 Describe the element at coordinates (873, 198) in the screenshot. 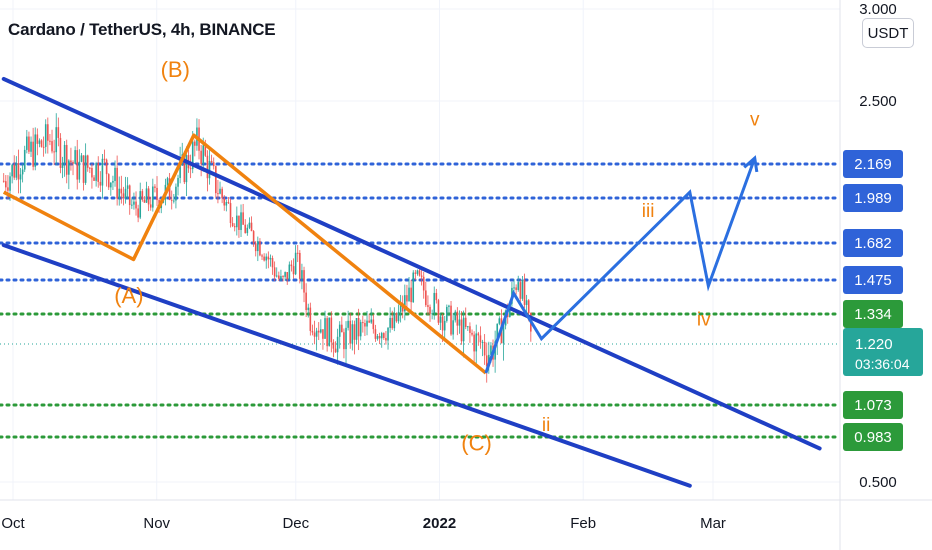

I see `price-tag-text-1.989: 1.989` at that location.